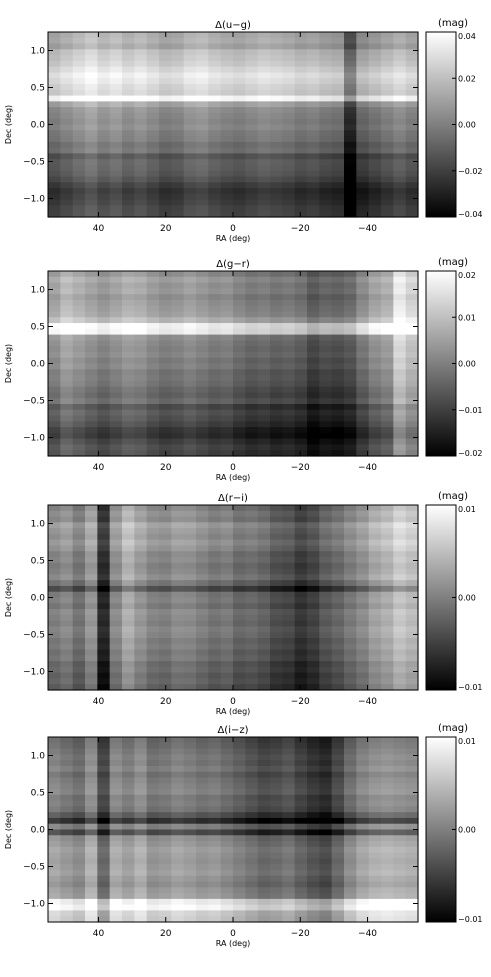 This screenshot has height=977, width=491. I want to click on y-tick-label: 1.0, so click(38, 525).